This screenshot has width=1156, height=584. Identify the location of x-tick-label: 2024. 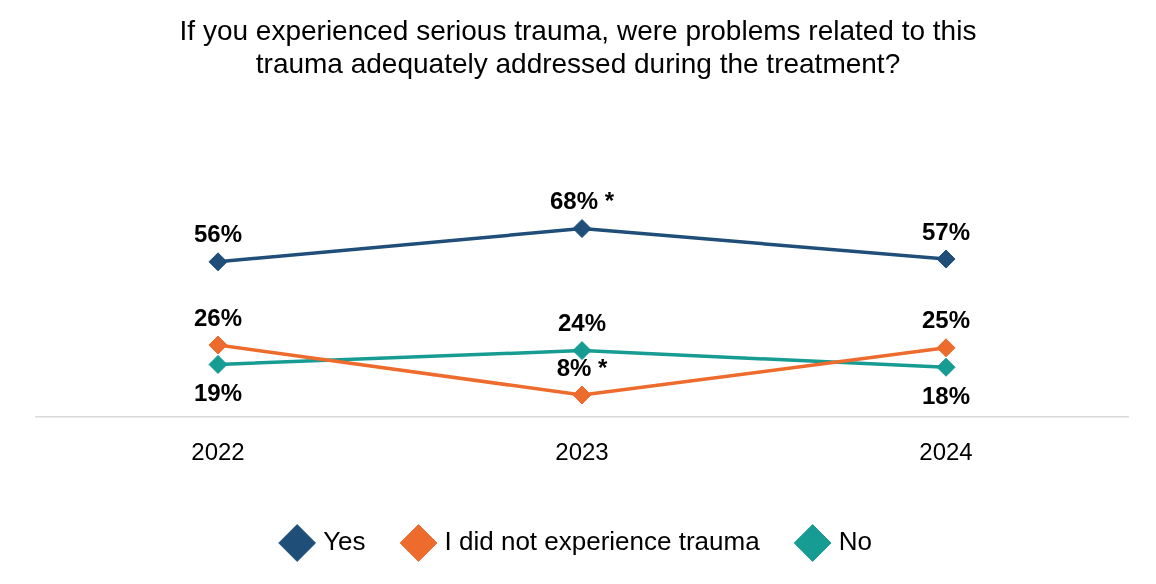
(946, 452).